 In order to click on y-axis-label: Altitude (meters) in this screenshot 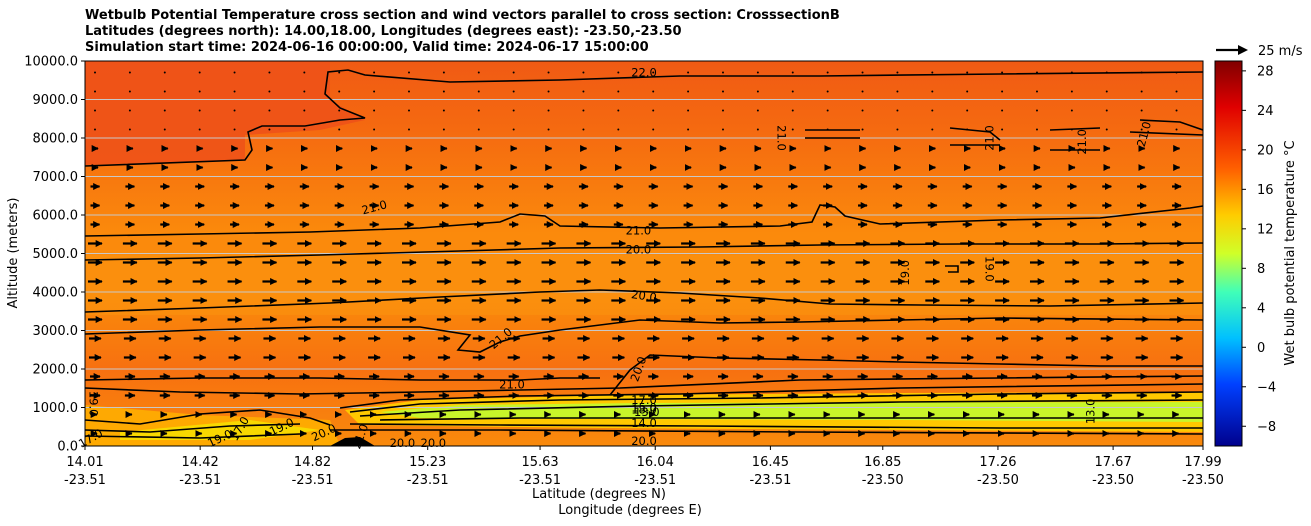, I will do `click(13, 253)`.